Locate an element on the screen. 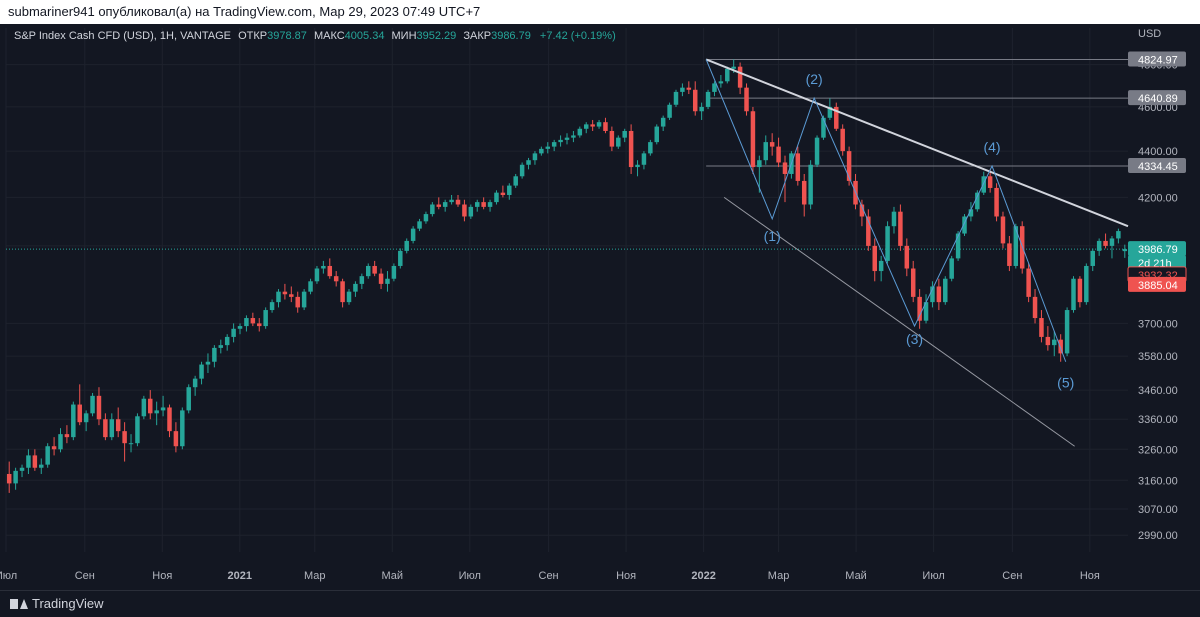 The height and width of the screenshot is (617, 1200). wave-label: (3) is located at coordinates (914, 339).